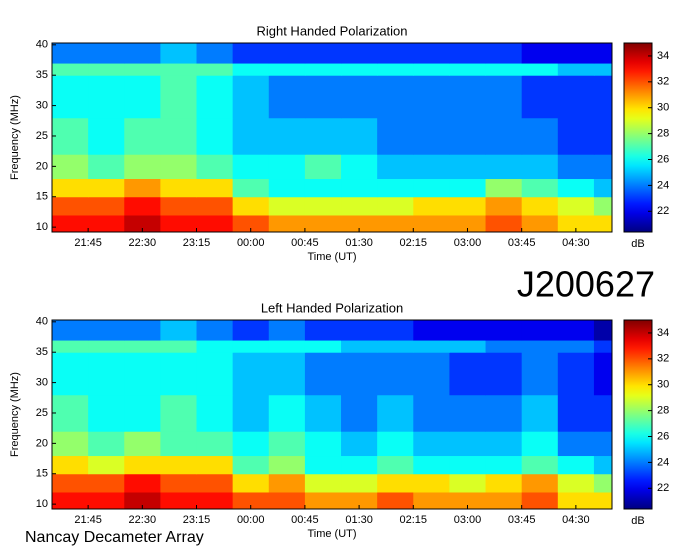  What do you see at coordinates (42, 322) in the screenshot?
I see `y-tick-label: 40` at bounding box center [42, 322].